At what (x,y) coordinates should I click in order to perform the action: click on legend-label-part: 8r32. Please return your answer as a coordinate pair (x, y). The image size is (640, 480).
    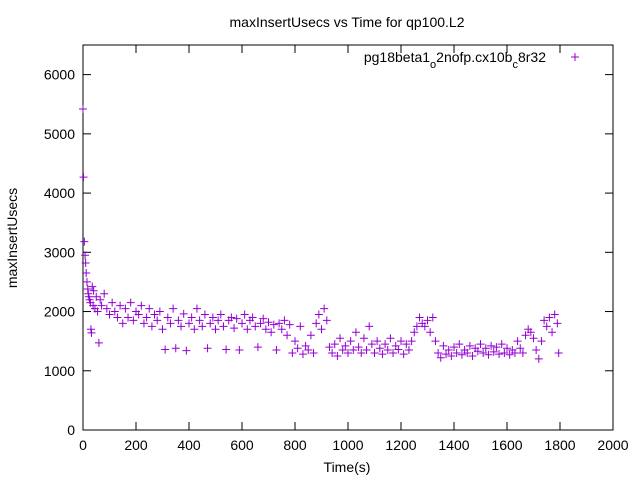
    Looking at the image, I should click on (532, 57).